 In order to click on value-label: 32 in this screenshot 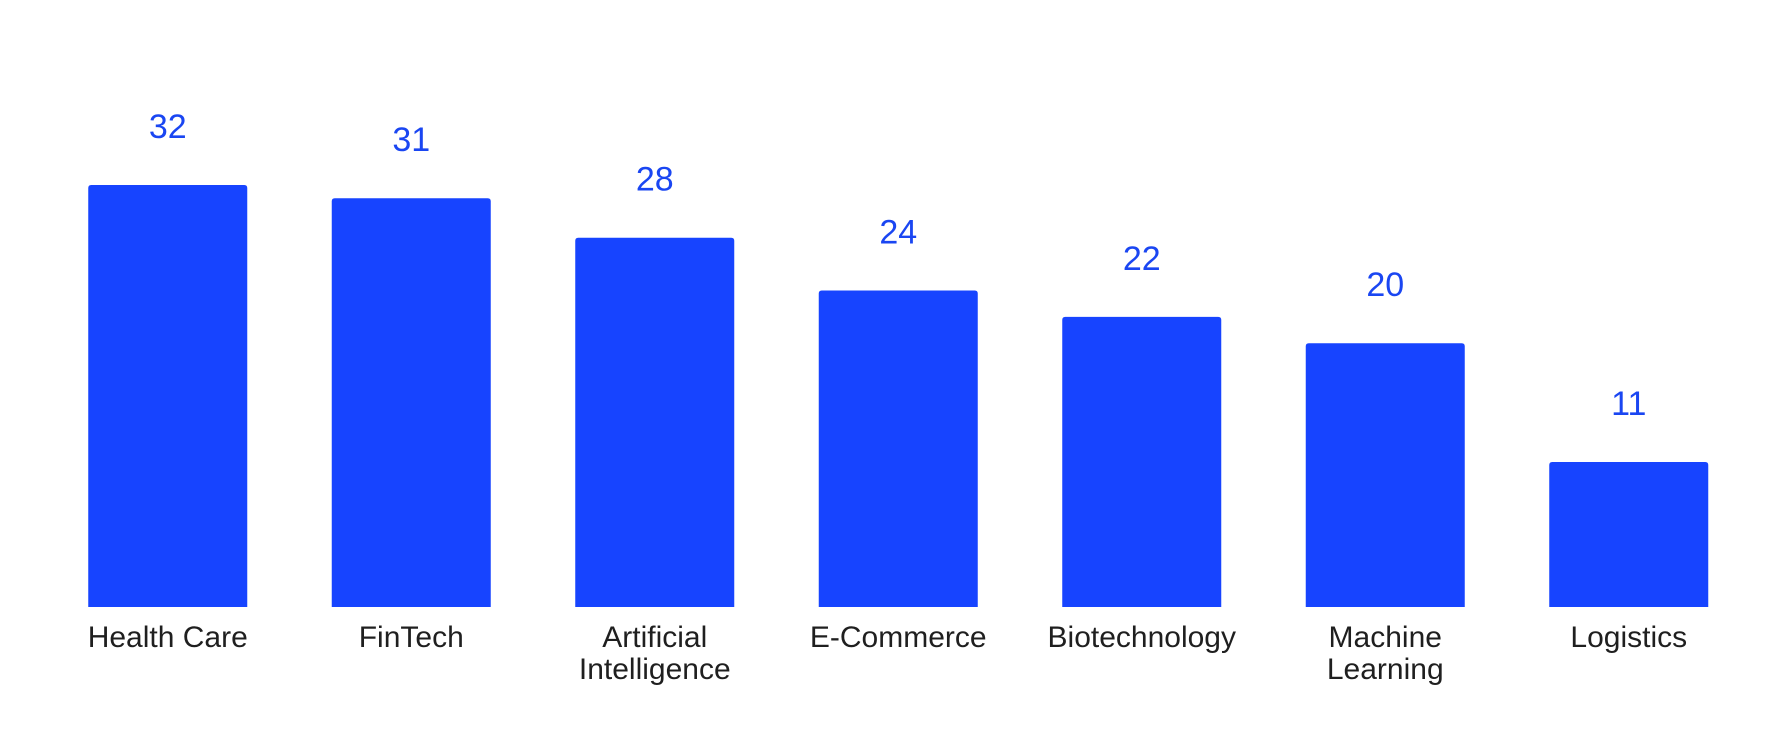, I will do `click(168, 127)`.